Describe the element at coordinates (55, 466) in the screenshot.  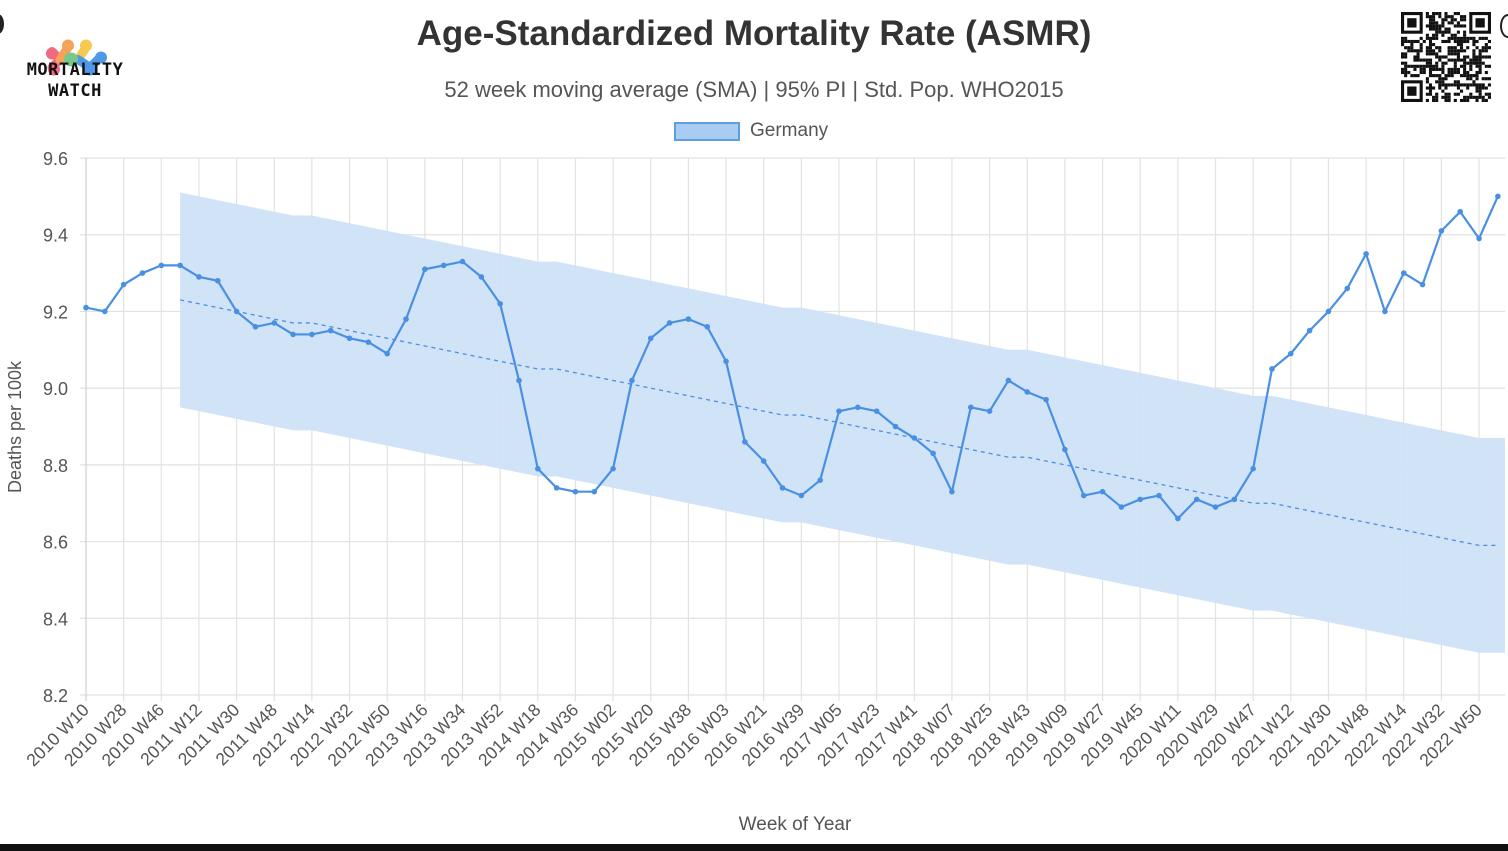
I see `y-tick-label: 8.8` at that location.